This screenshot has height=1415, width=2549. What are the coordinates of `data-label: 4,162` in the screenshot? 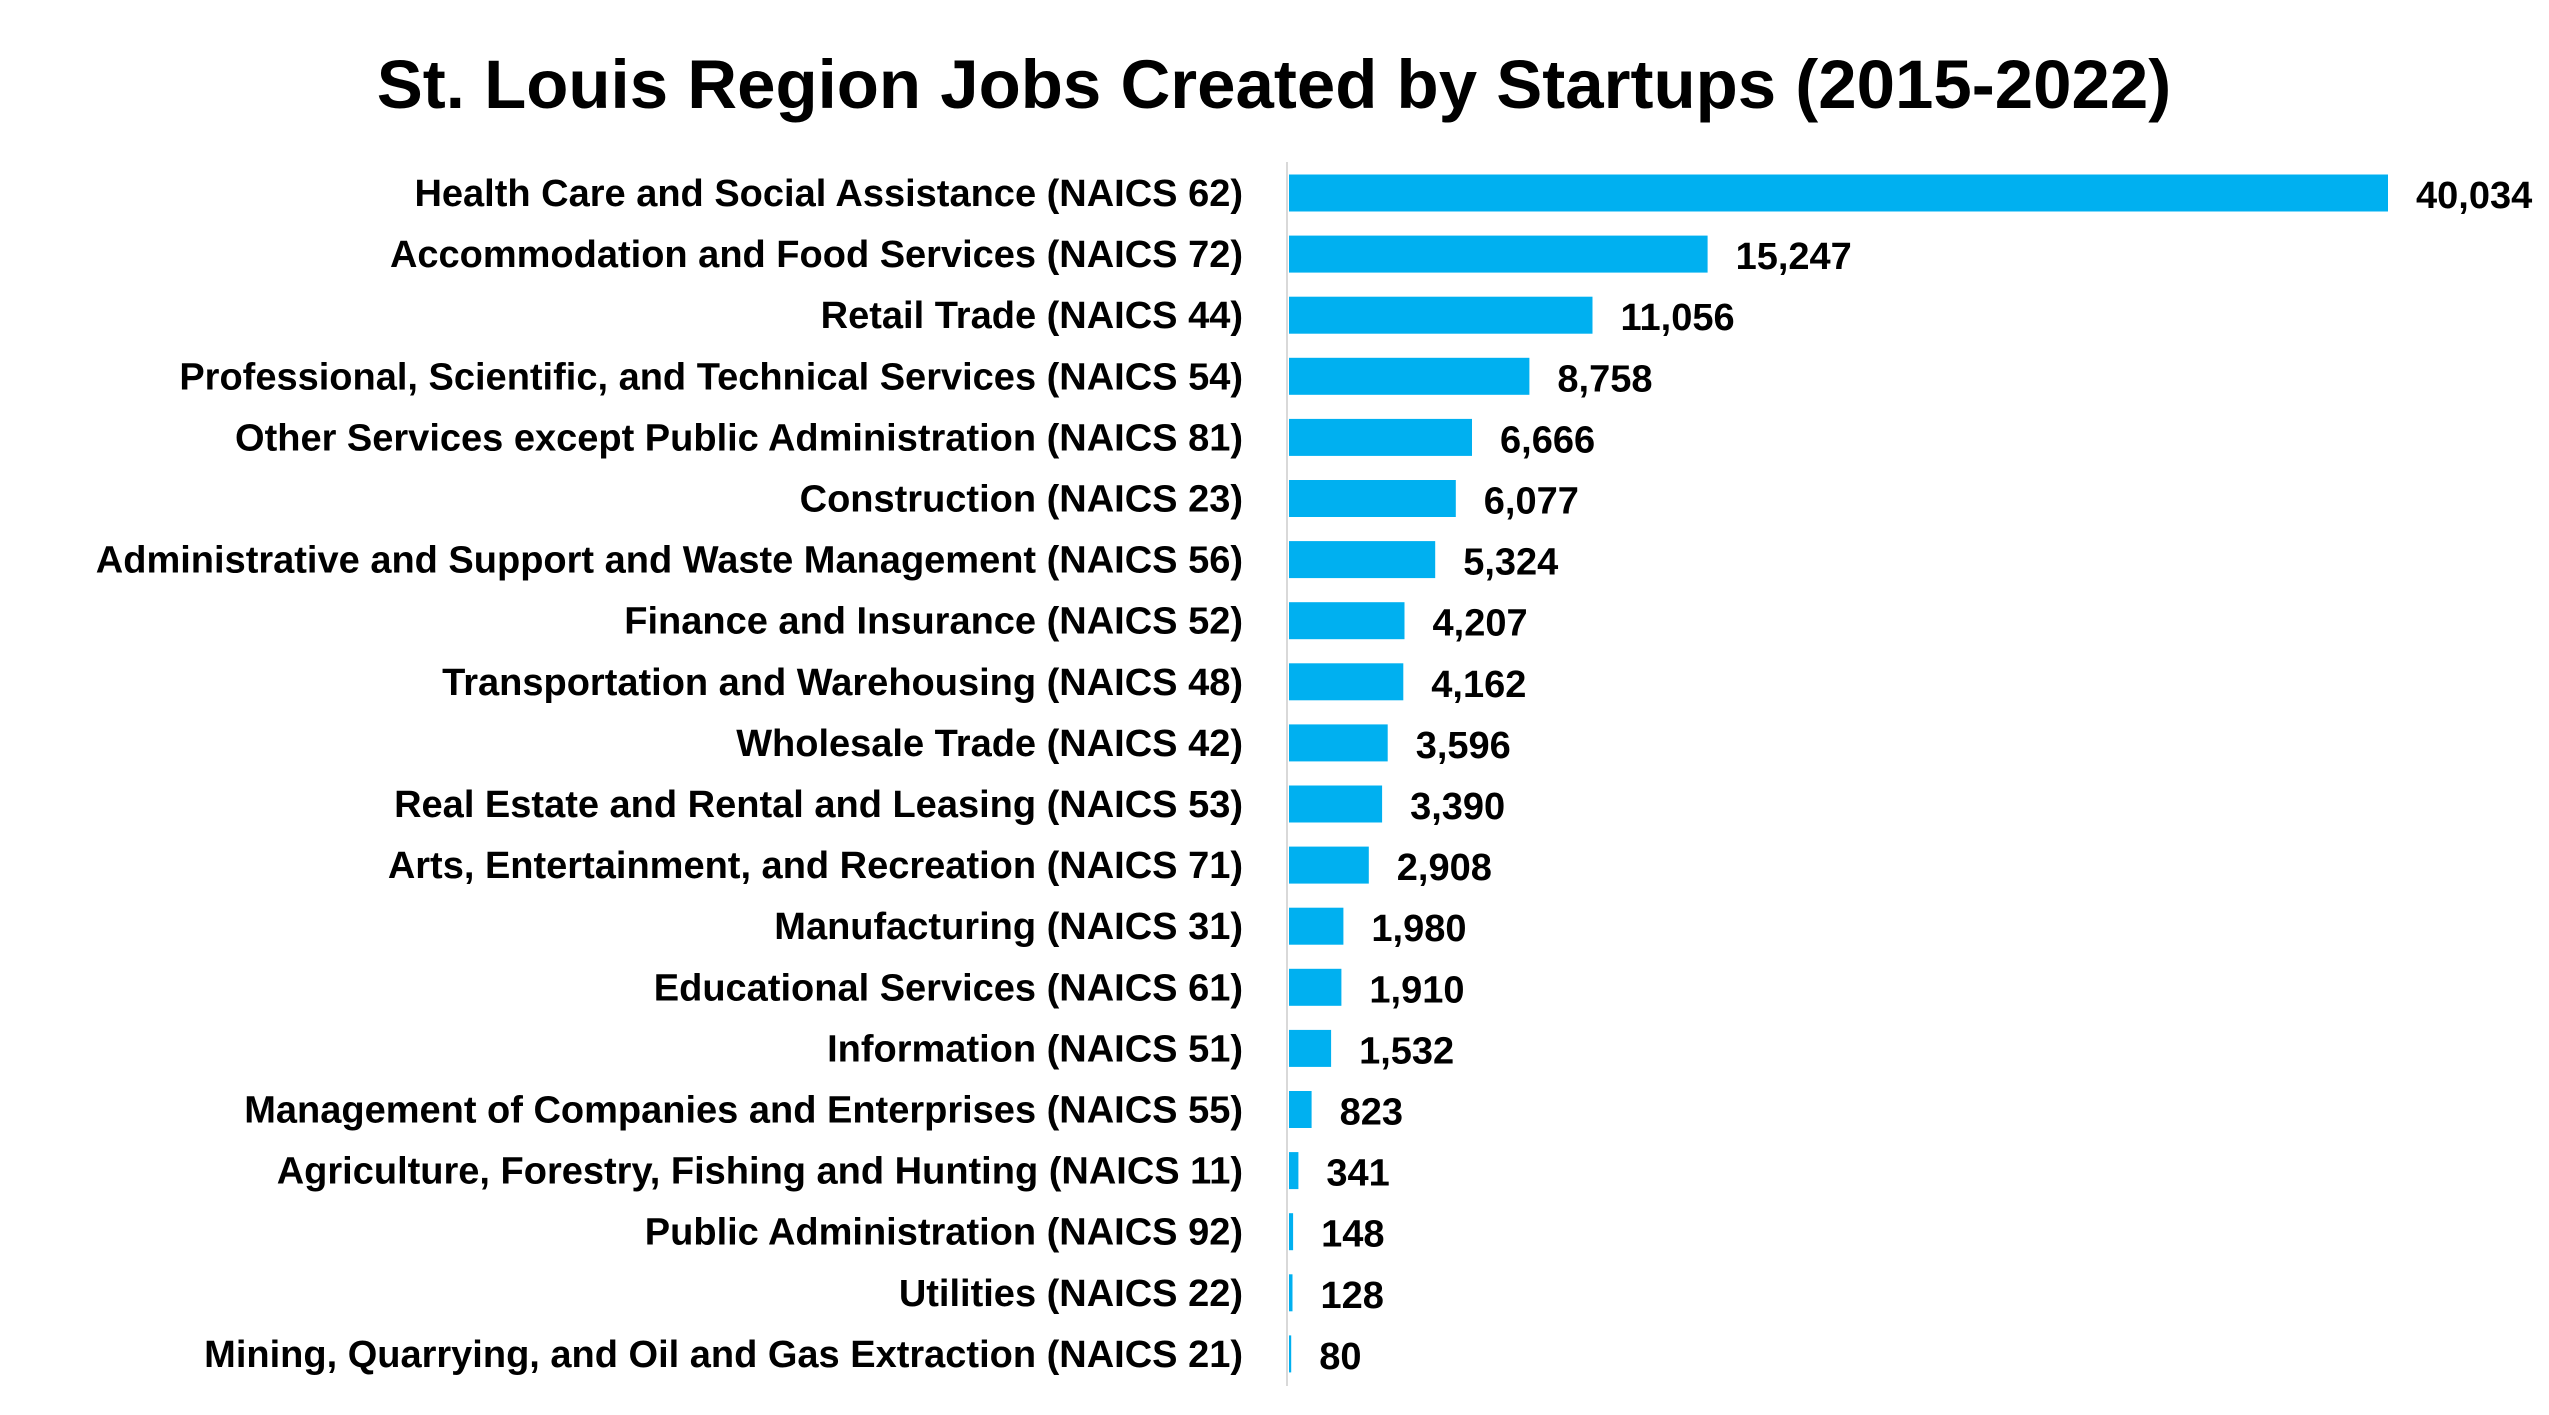 It's located at (1478, 685).